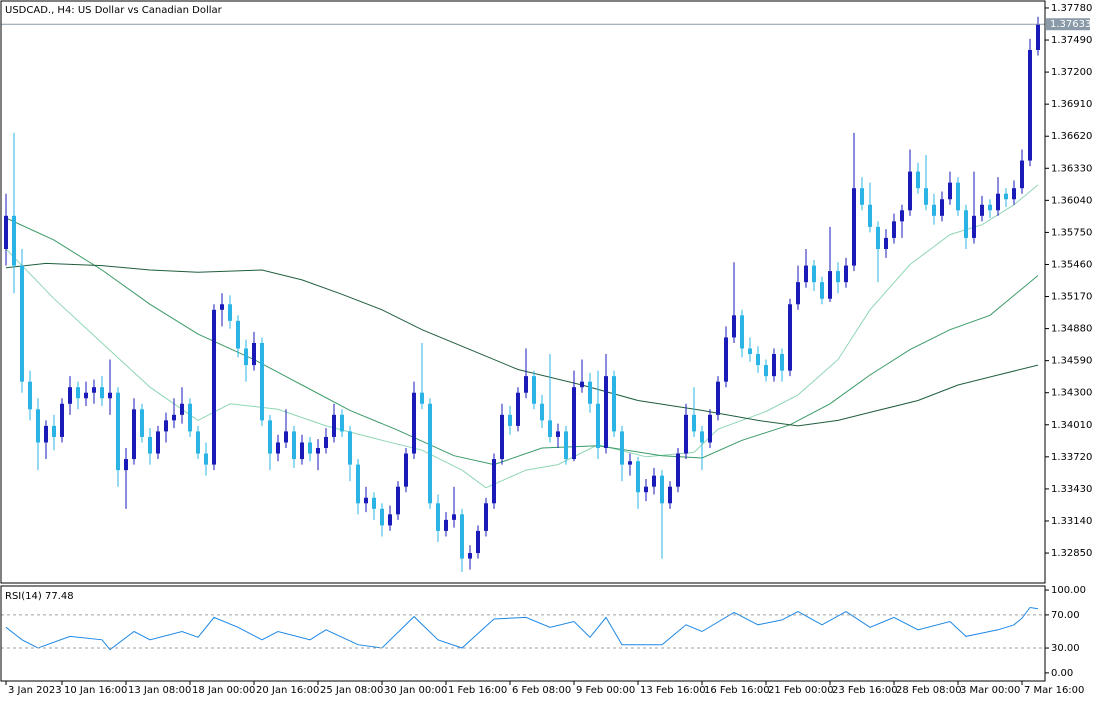 Image resolution: width=1100 pixels, height=704 pixels. I want to click on x-tick-label: 3 Mar 00:00, so click(990, 690).